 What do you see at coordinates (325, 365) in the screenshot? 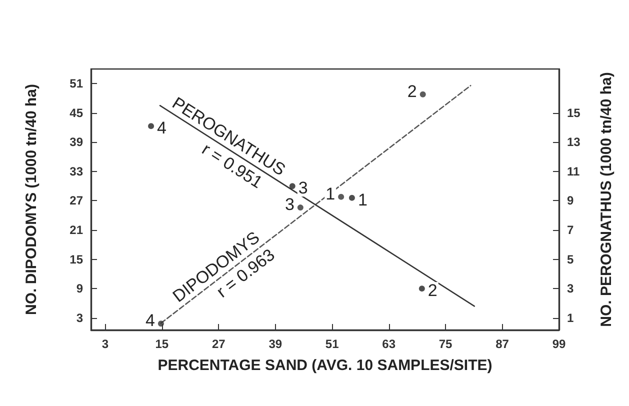
I see `x-axis-title: PERCENTAGE SAND (AVG. 10 SAMPLES/SITE)` at bounding box center [325, 365].